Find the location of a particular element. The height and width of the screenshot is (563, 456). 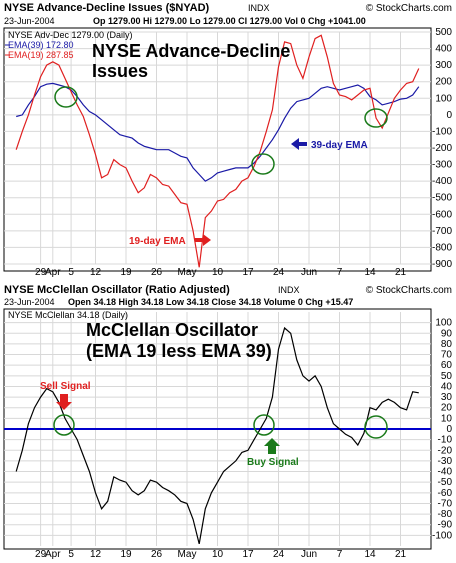

top-inner-label: NYSE Adv-Dec 1279.00 (Daily) is located at coordinates (70, 35).